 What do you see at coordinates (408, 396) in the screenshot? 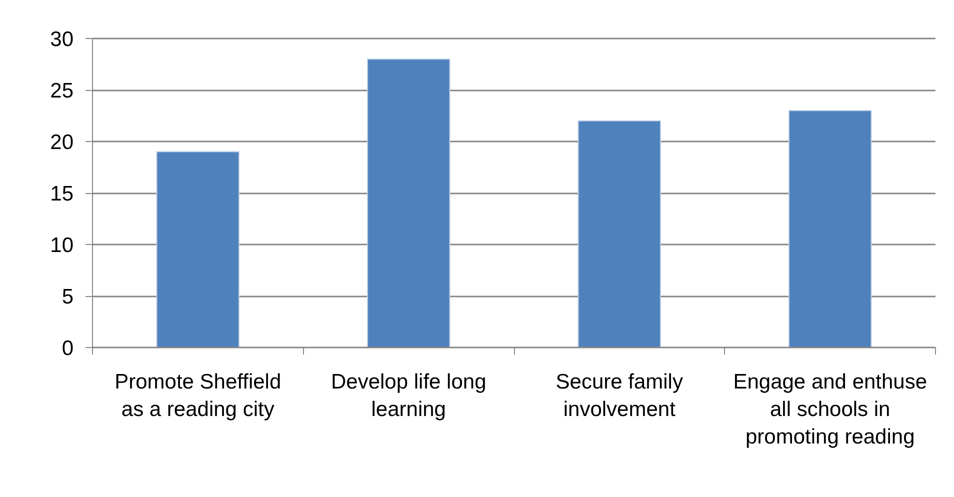
I see `x-tick-label: Develop life long learning` at bounding box center [408, 396].